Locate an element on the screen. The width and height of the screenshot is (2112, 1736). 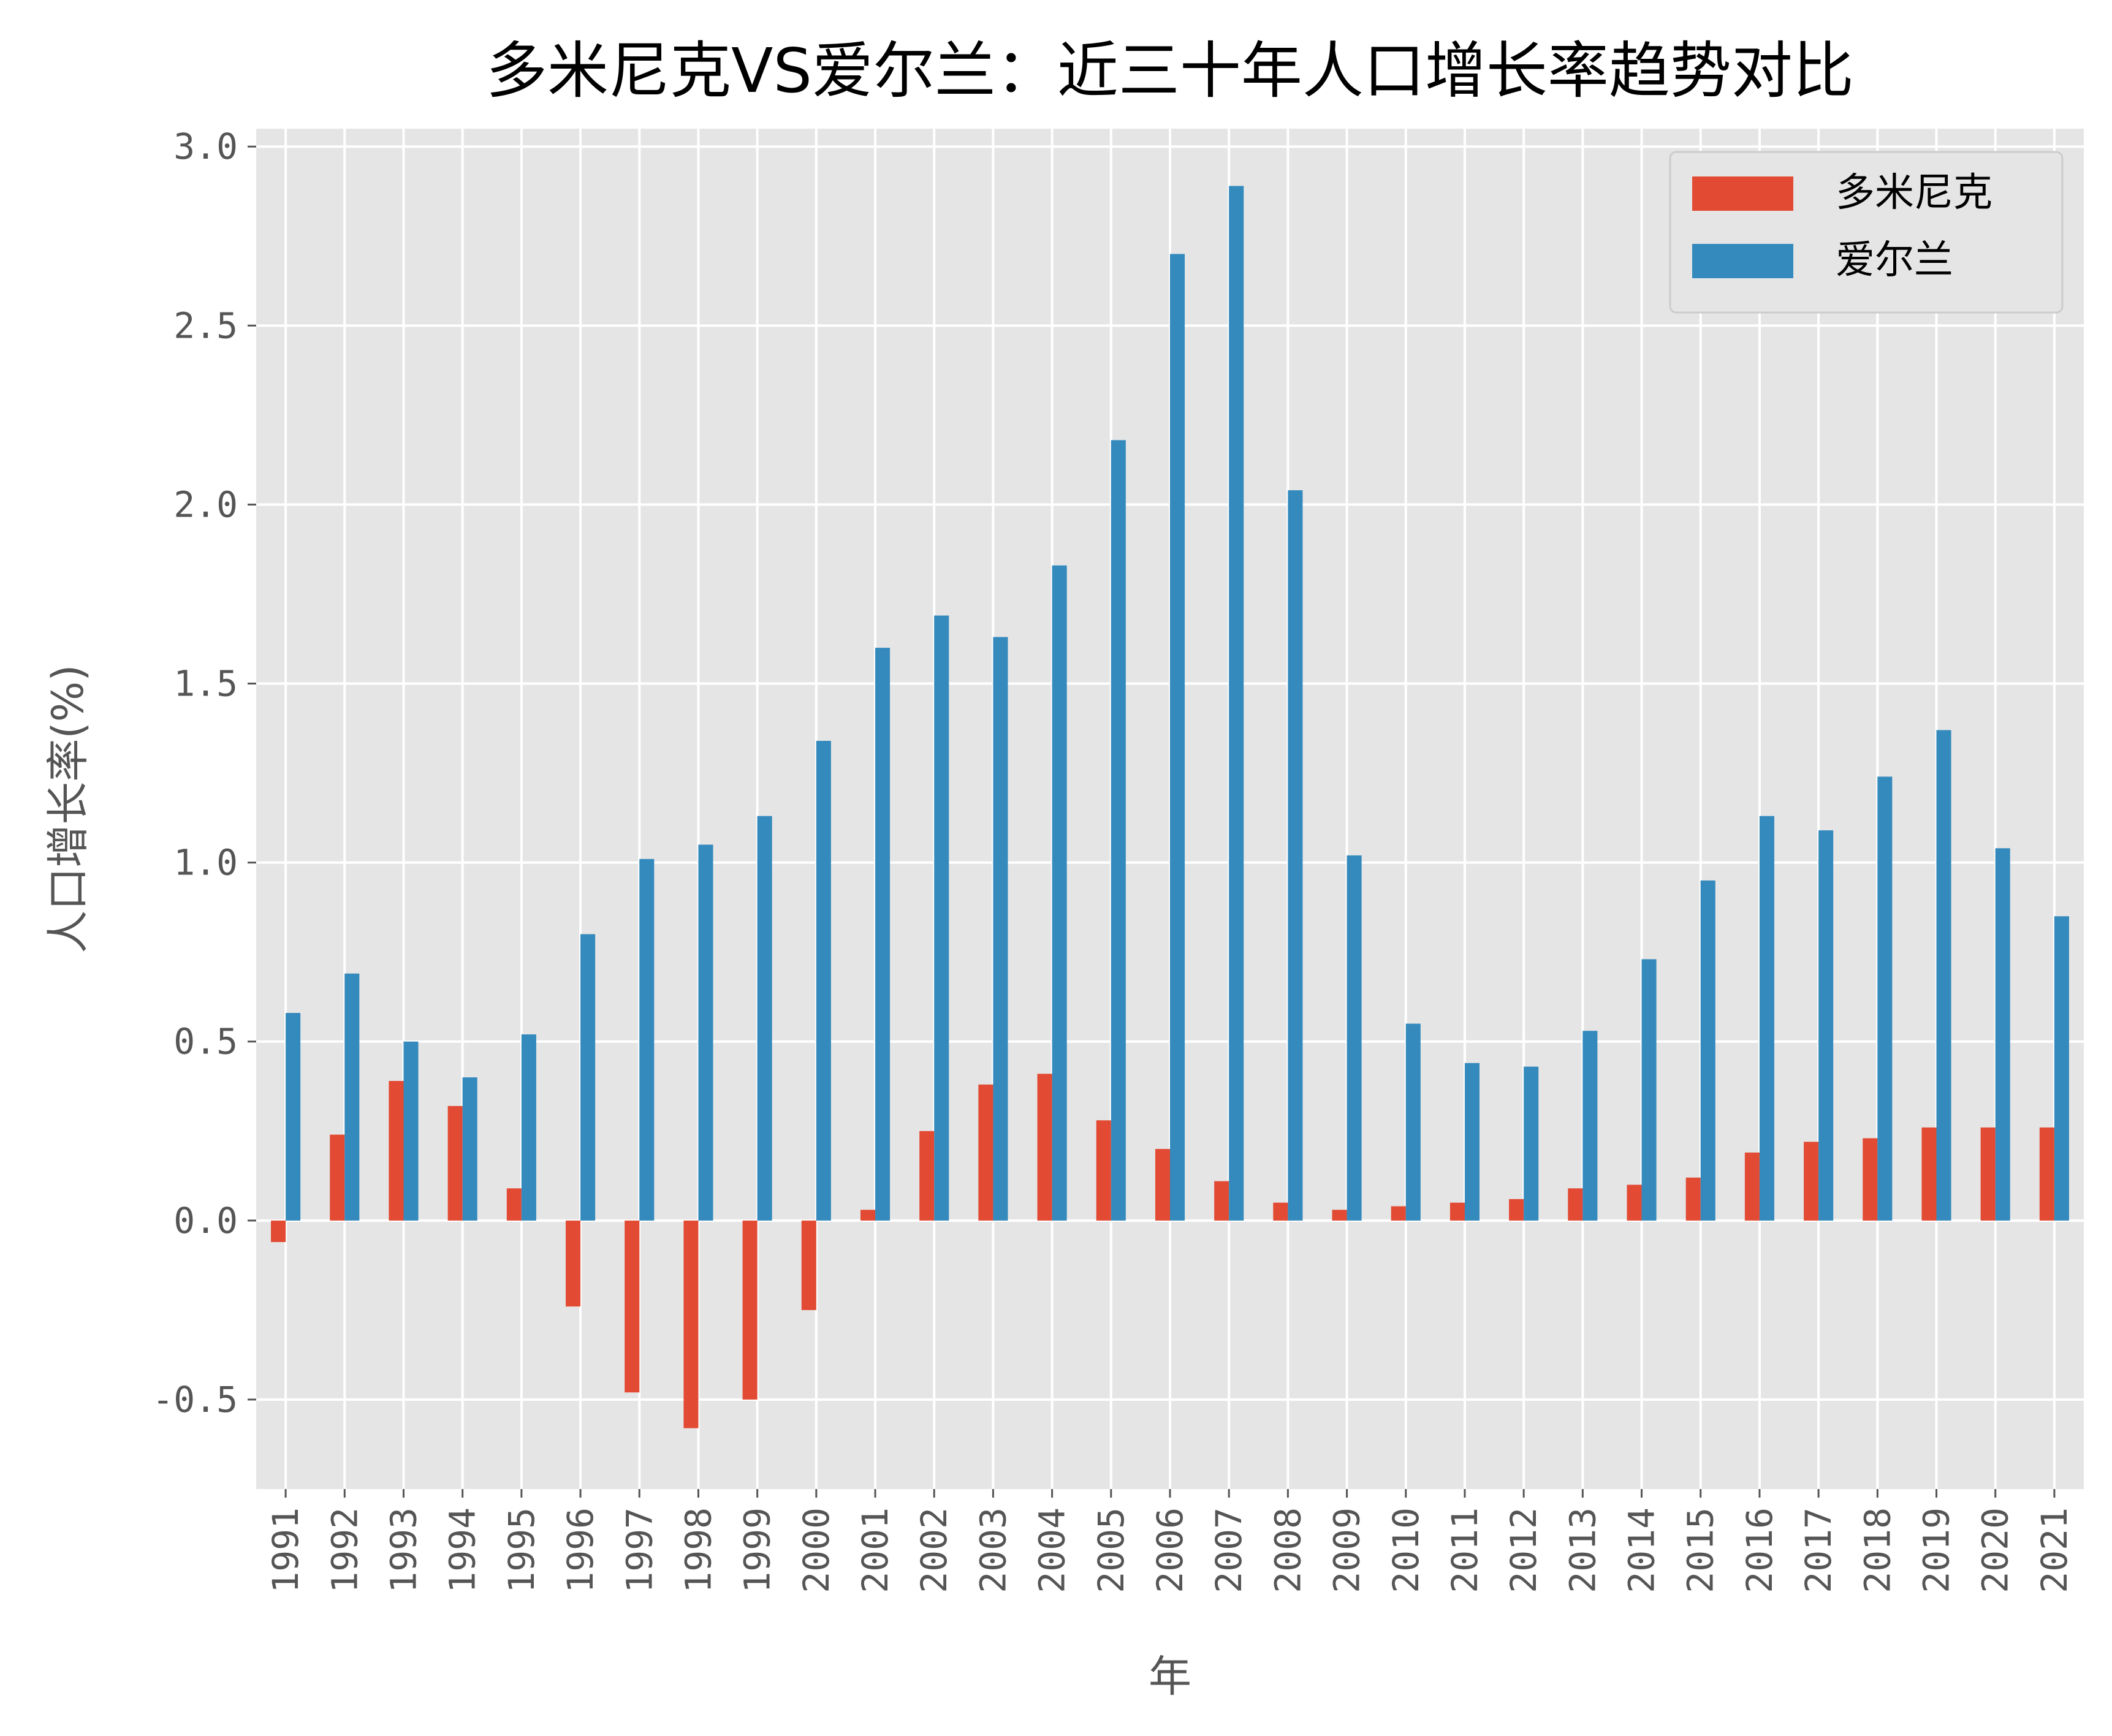
y-tick-label: 3.0 is located at coordinates (205, 146).